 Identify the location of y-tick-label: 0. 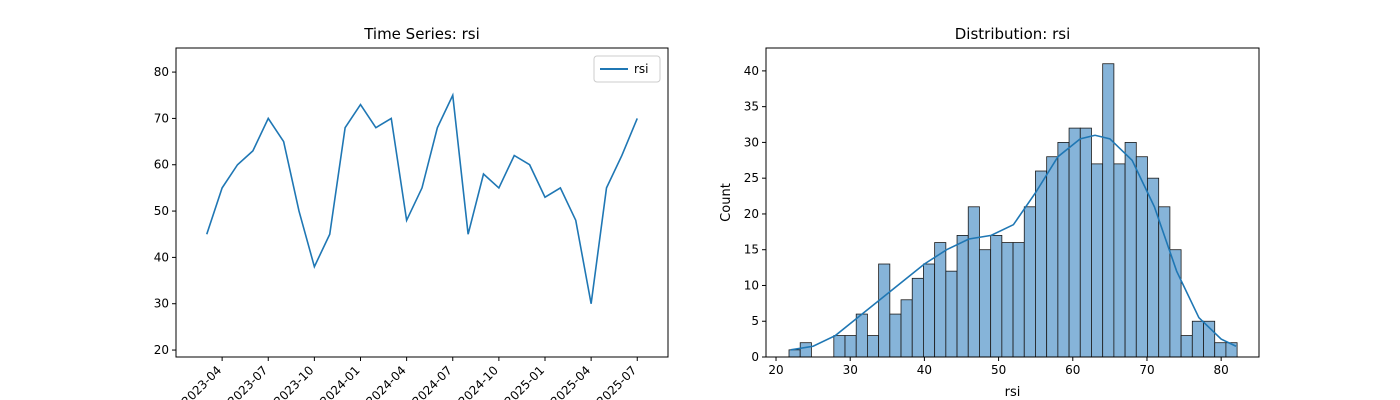
(755, 357).